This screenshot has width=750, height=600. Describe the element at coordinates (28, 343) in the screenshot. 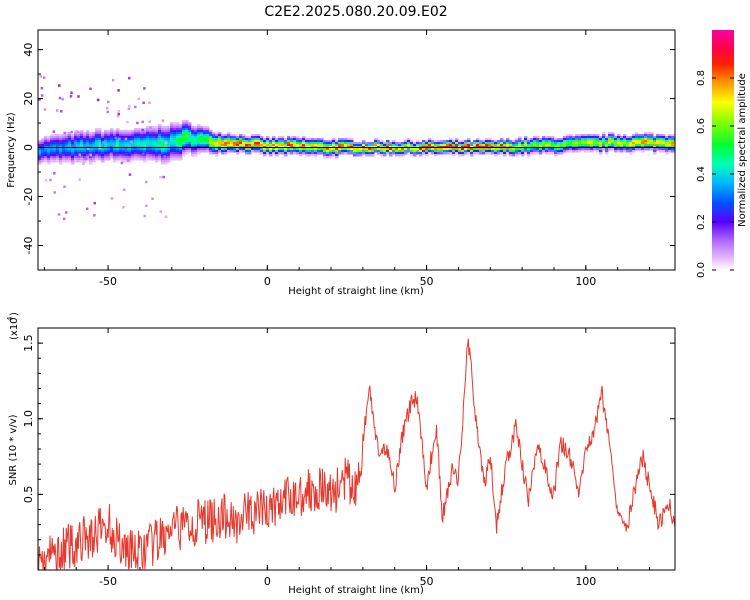

I see `snr-y-tick-label: 1.5` at that location.